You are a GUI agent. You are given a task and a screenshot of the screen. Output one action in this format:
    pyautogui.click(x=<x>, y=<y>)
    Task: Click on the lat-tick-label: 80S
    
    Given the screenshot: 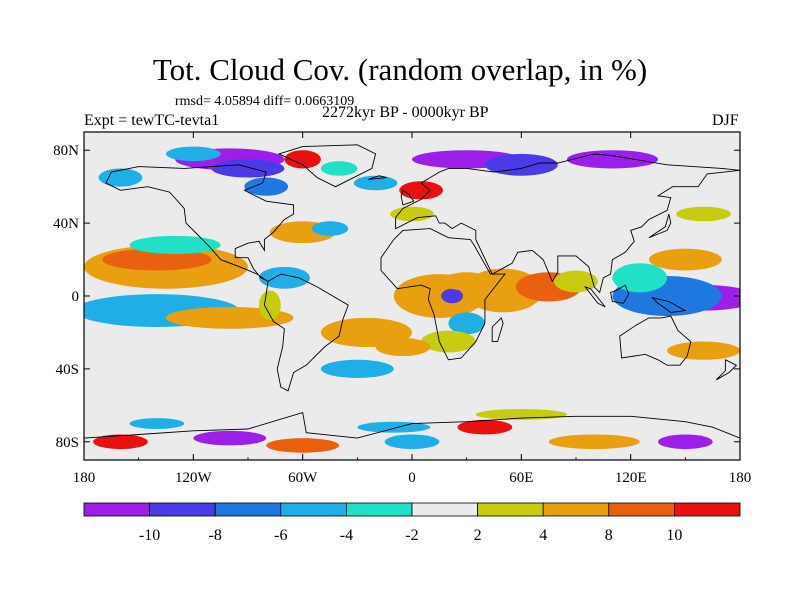 What is the action you would take?
    pyautogui.click(x=67, y=443)
    